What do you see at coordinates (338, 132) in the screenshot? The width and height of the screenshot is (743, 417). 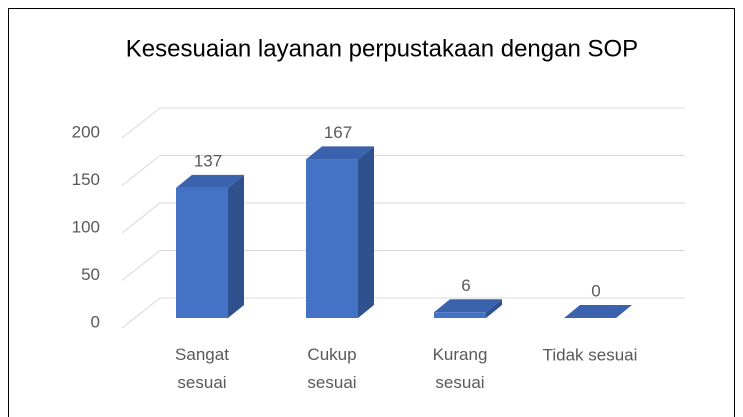 I see `value-label: 167` at bounding box center [338, 132].